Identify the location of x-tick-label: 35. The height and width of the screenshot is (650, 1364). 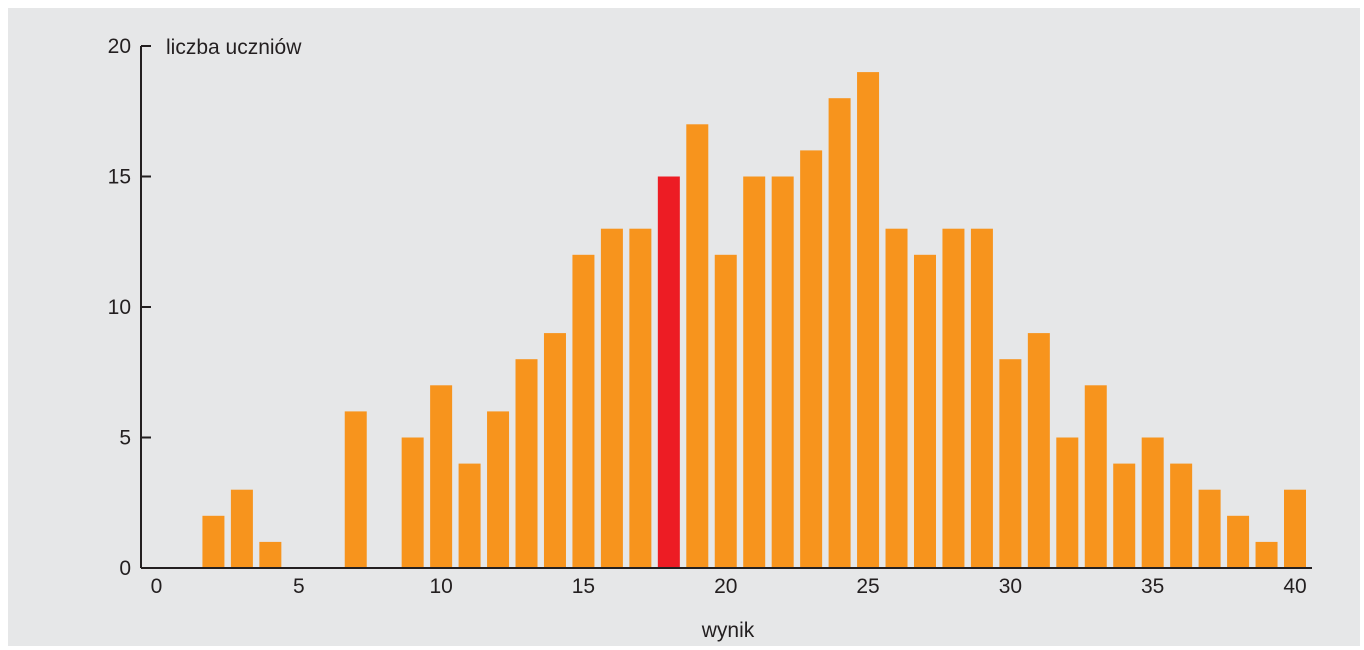
(1152, 586).